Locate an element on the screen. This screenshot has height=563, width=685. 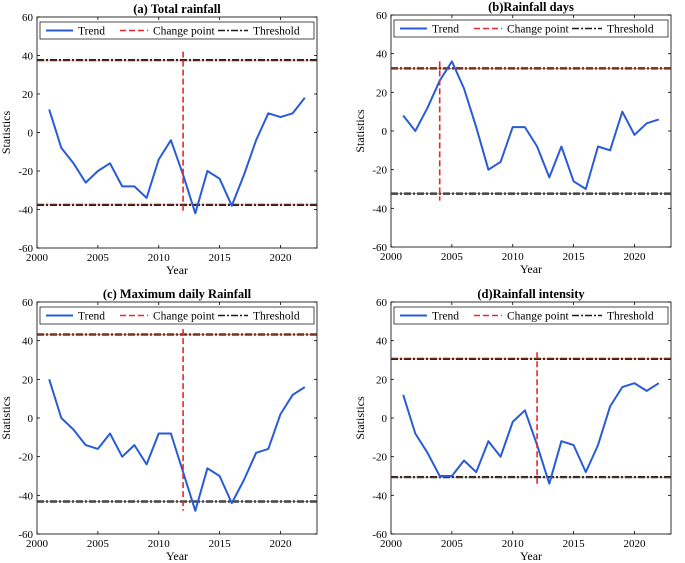
chart-title: (b)Rainfall days is located at coordinates (531, 7).